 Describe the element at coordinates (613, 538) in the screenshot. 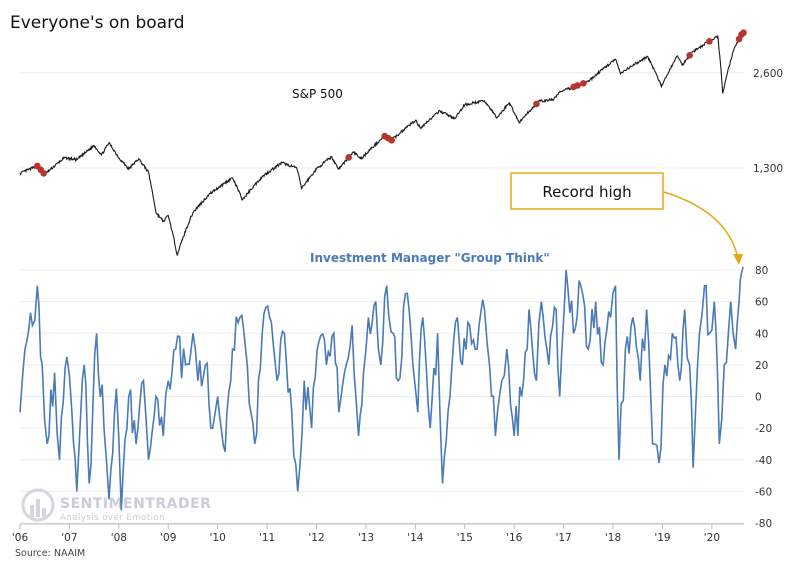

I see `x-tick-label: '18` at that location.